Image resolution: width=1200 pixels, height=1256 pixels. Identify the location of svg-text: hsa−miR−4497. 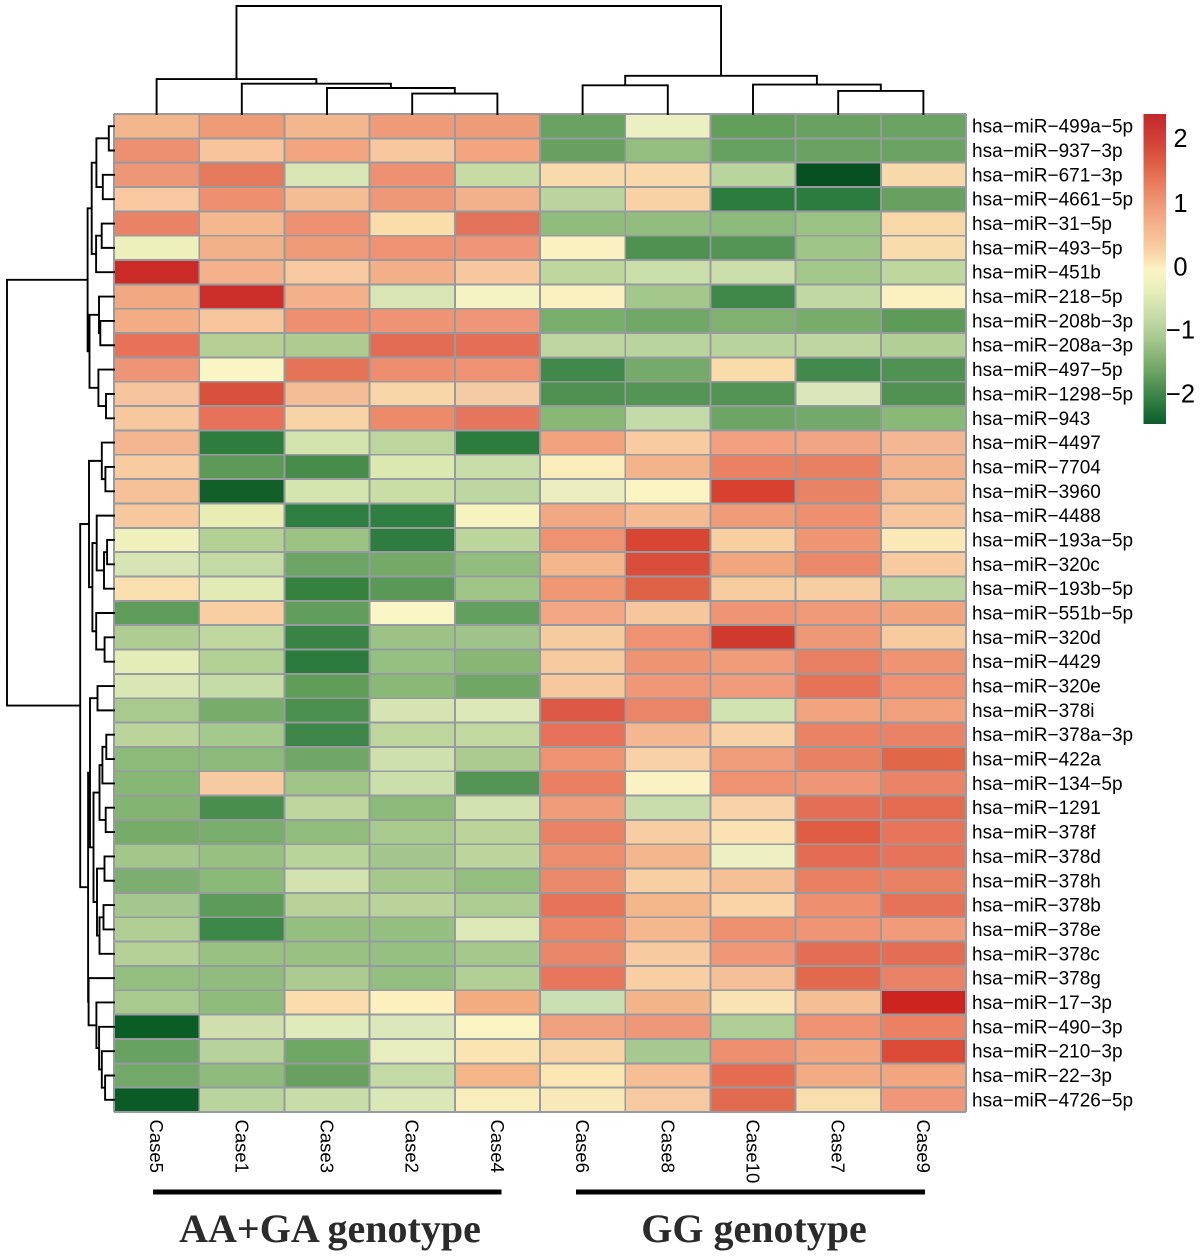
(1036, 443).